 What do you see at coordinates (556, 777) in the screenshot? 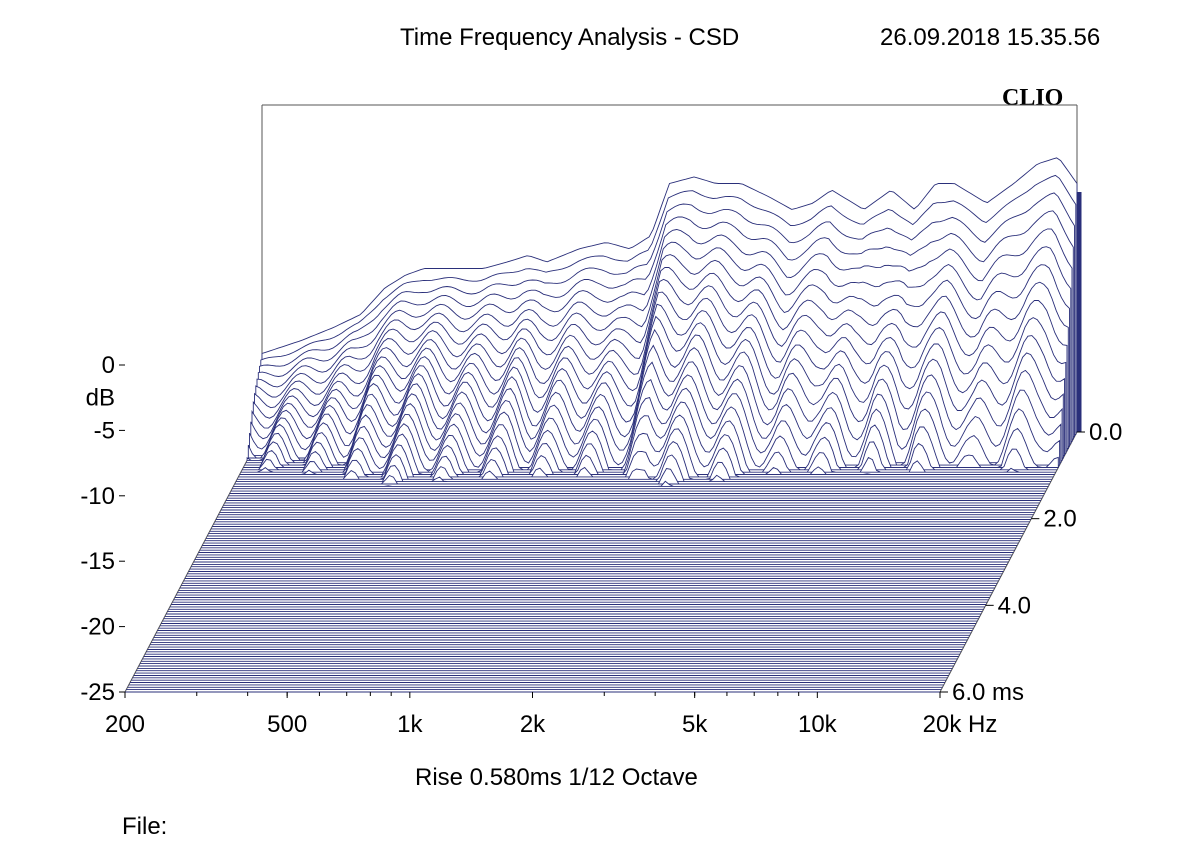
I see `chart-subtitle: Rise 0.580ms 1/12 Octave` at bounding box center [556, 777].